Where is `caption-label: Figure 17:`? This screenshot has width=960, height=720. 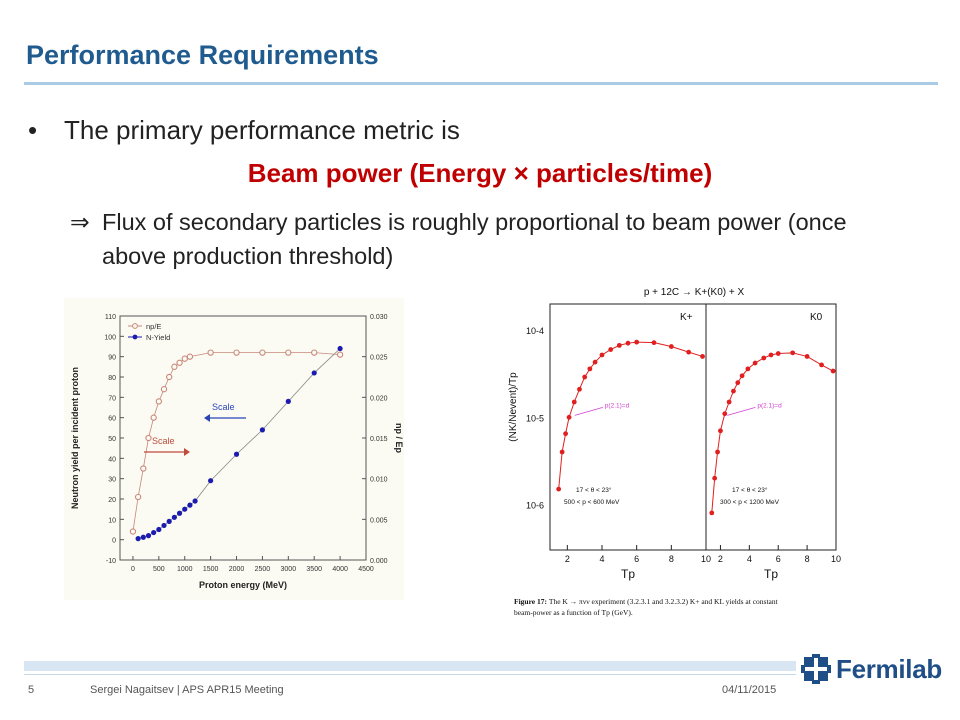
caption-label: Figure 17: is located at coordinates (531, 601).